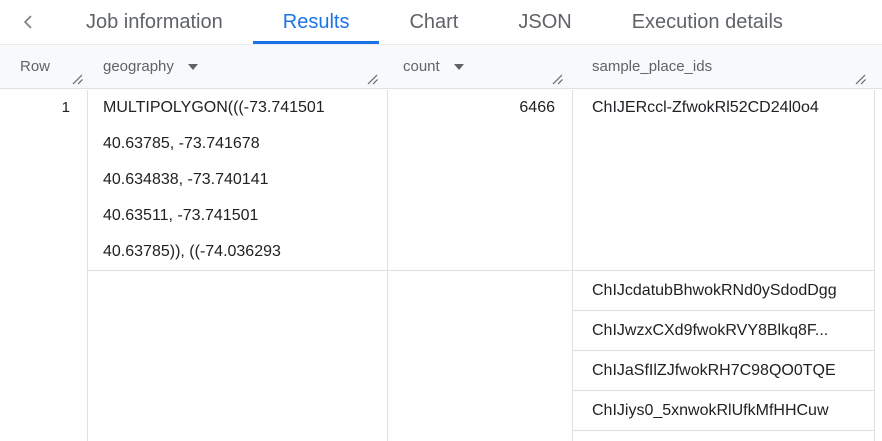 This screenshot has width=882, height=441. What do you see at coordinates (537, 107) in the screenshot?
I see `count-cell: 6466` at bounding box center [537, 107].